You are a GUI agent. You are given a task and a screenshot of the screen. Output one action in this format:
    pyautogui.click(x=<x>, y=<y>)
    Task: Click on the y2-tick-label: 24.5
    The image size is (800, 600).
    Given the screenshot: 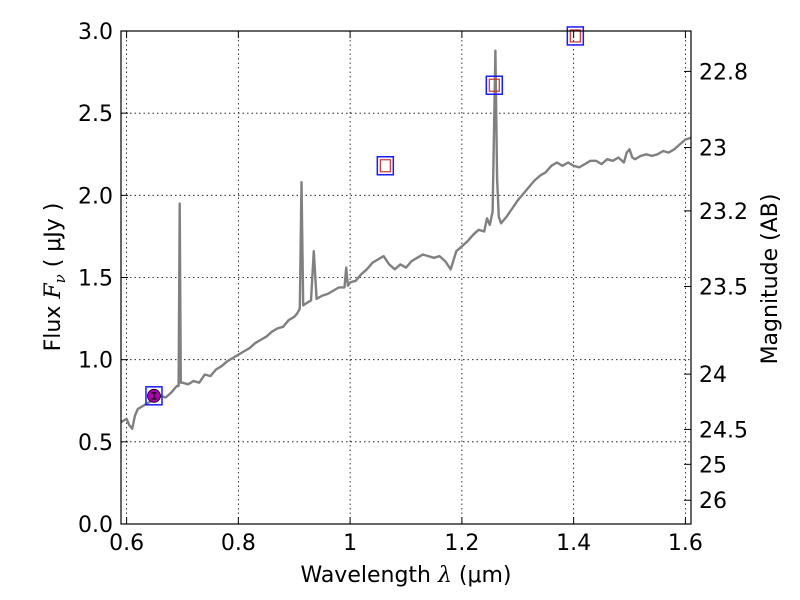 What is the action you would take?
    pyautogui.click(x=723, y=430)
    